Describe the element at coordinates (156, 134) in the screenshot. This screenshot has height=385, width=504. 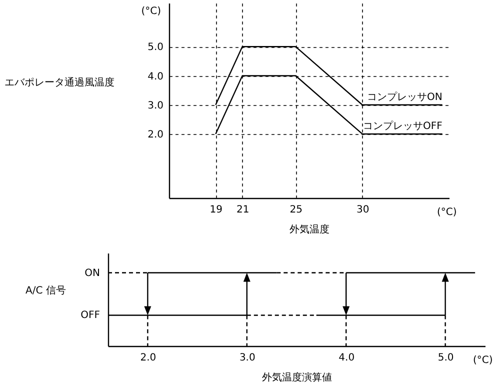
I see `y-tick-label: 2.0` at that location.